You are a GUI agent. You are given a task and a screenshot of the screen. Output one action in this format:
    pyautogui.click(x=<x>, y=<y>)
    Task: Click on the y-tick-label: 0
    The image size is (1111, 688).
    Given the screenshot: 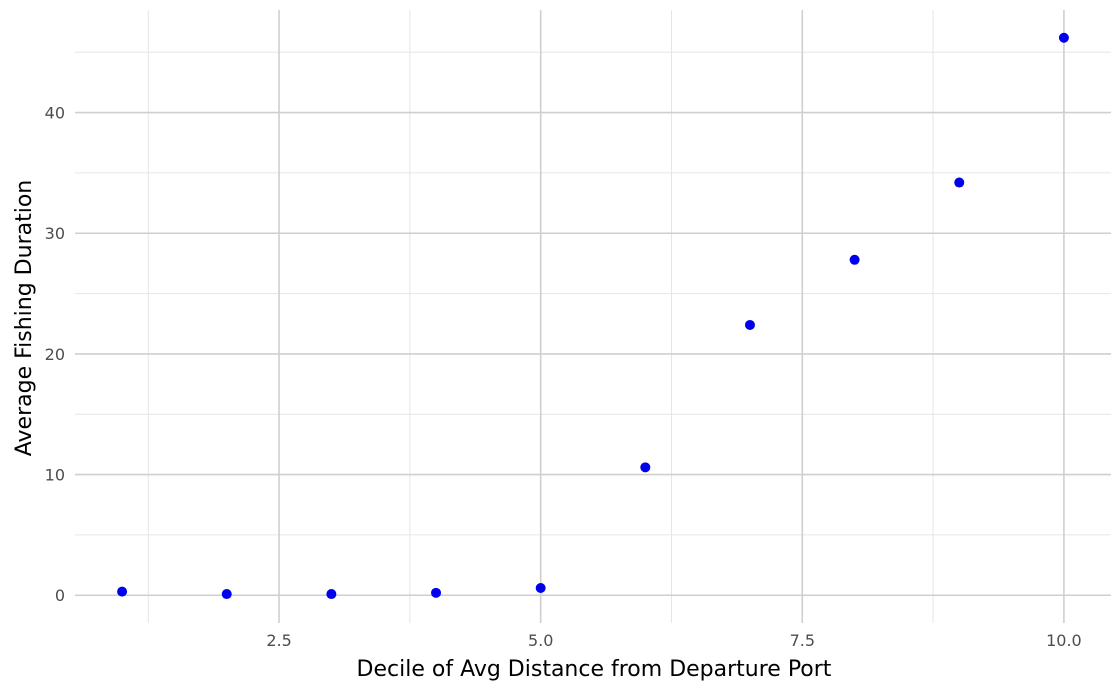 What is the action you would take?
    pyautogui.click(x=60, y=595)
    